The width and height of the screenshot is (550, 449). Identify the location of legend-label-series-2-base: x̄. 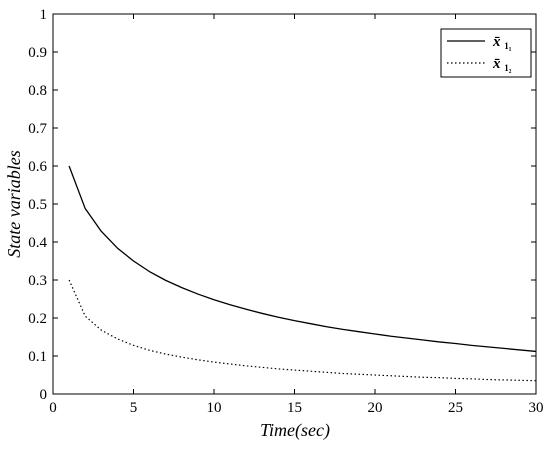
(496, 64).